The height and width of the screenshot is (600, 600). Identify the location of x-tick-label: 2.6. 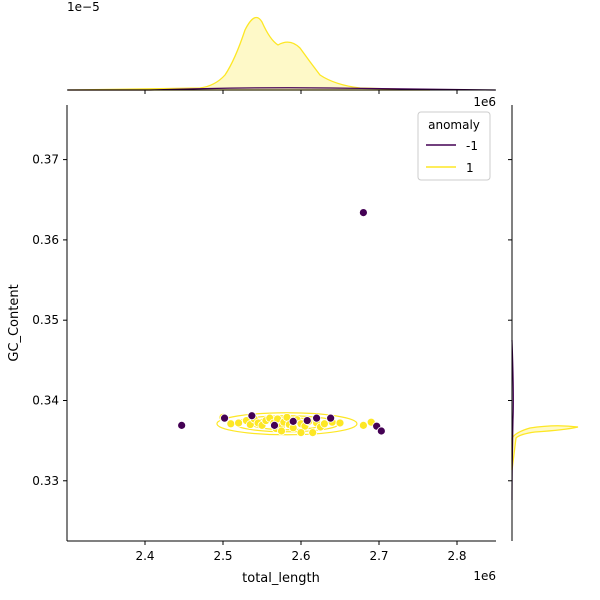
(300, 556).